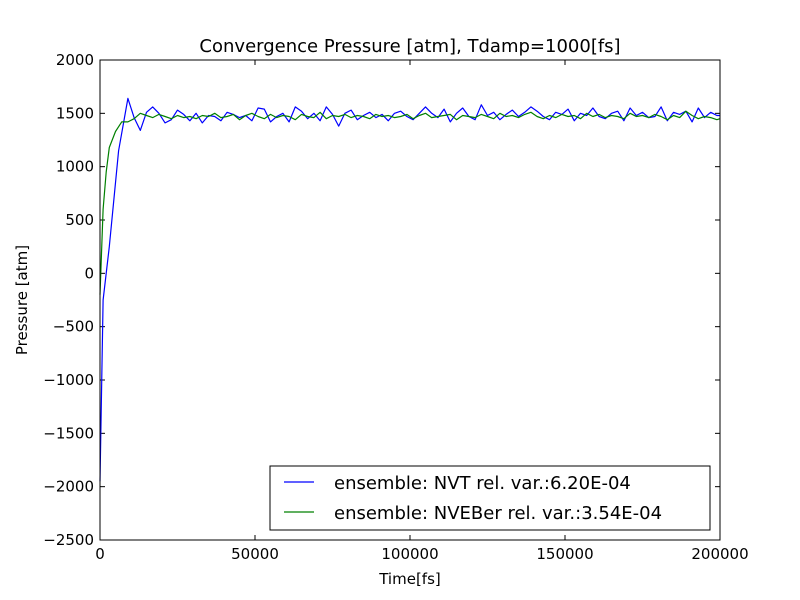  I want to click on y-tick-label: 1500, so click(75, 113).